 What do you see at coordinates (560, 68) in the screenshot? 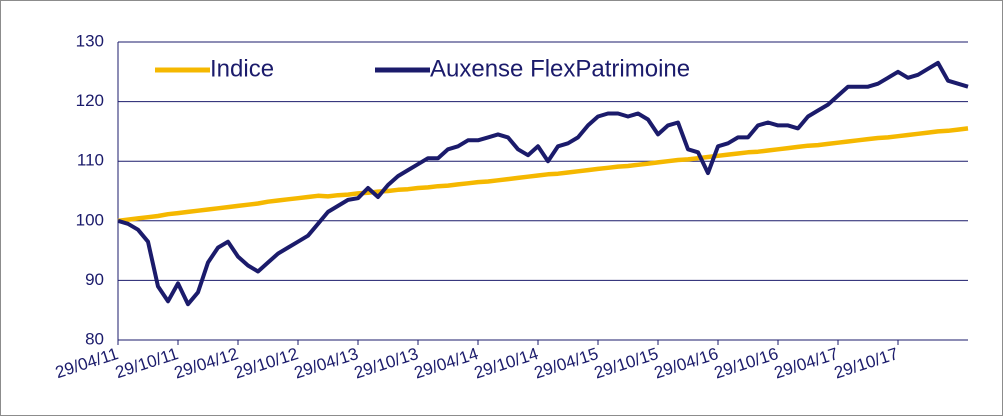
I see `legend-label: Auxense FlexPatrimoine` at bounding box center [560, 68].